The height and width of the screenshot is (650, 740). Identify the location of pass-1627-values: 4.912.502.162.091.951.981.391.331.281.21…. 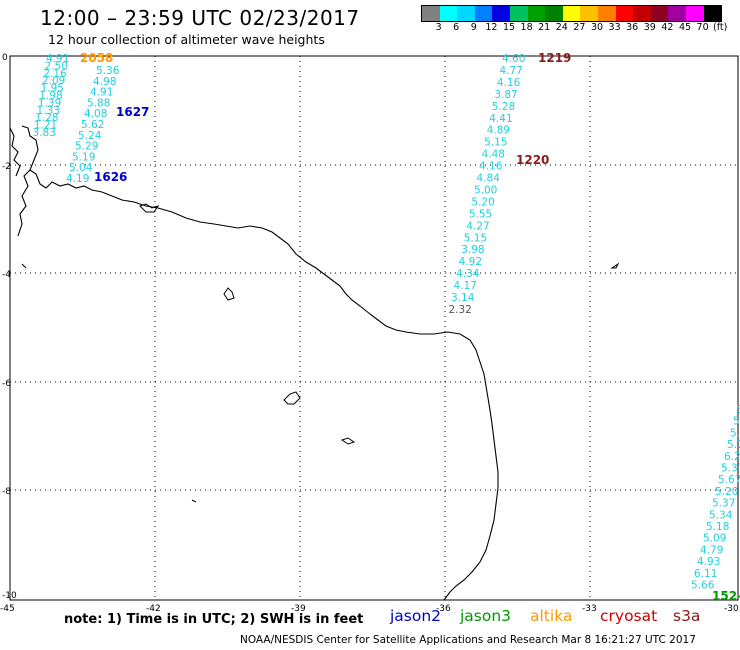
(51, 96).